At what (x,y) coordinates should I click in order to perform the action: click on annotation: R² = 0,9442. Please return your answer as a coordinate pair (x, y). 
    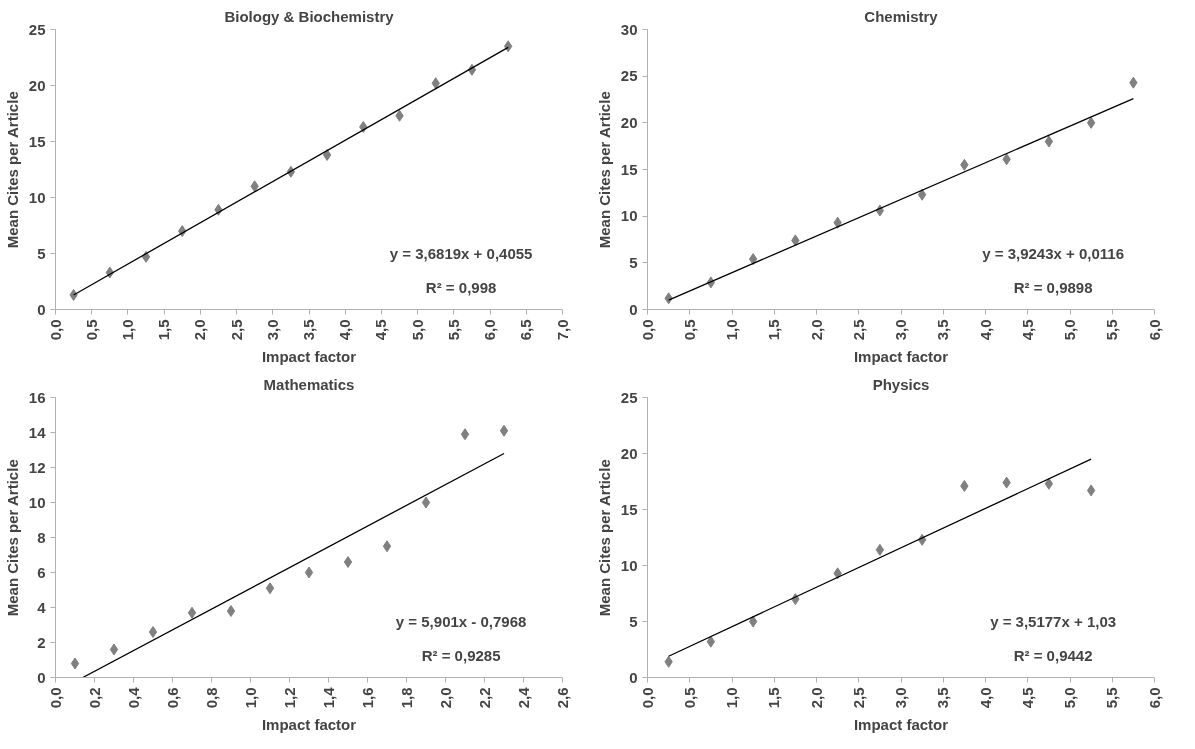
    Looking at the image, I should click on (1053, 655).